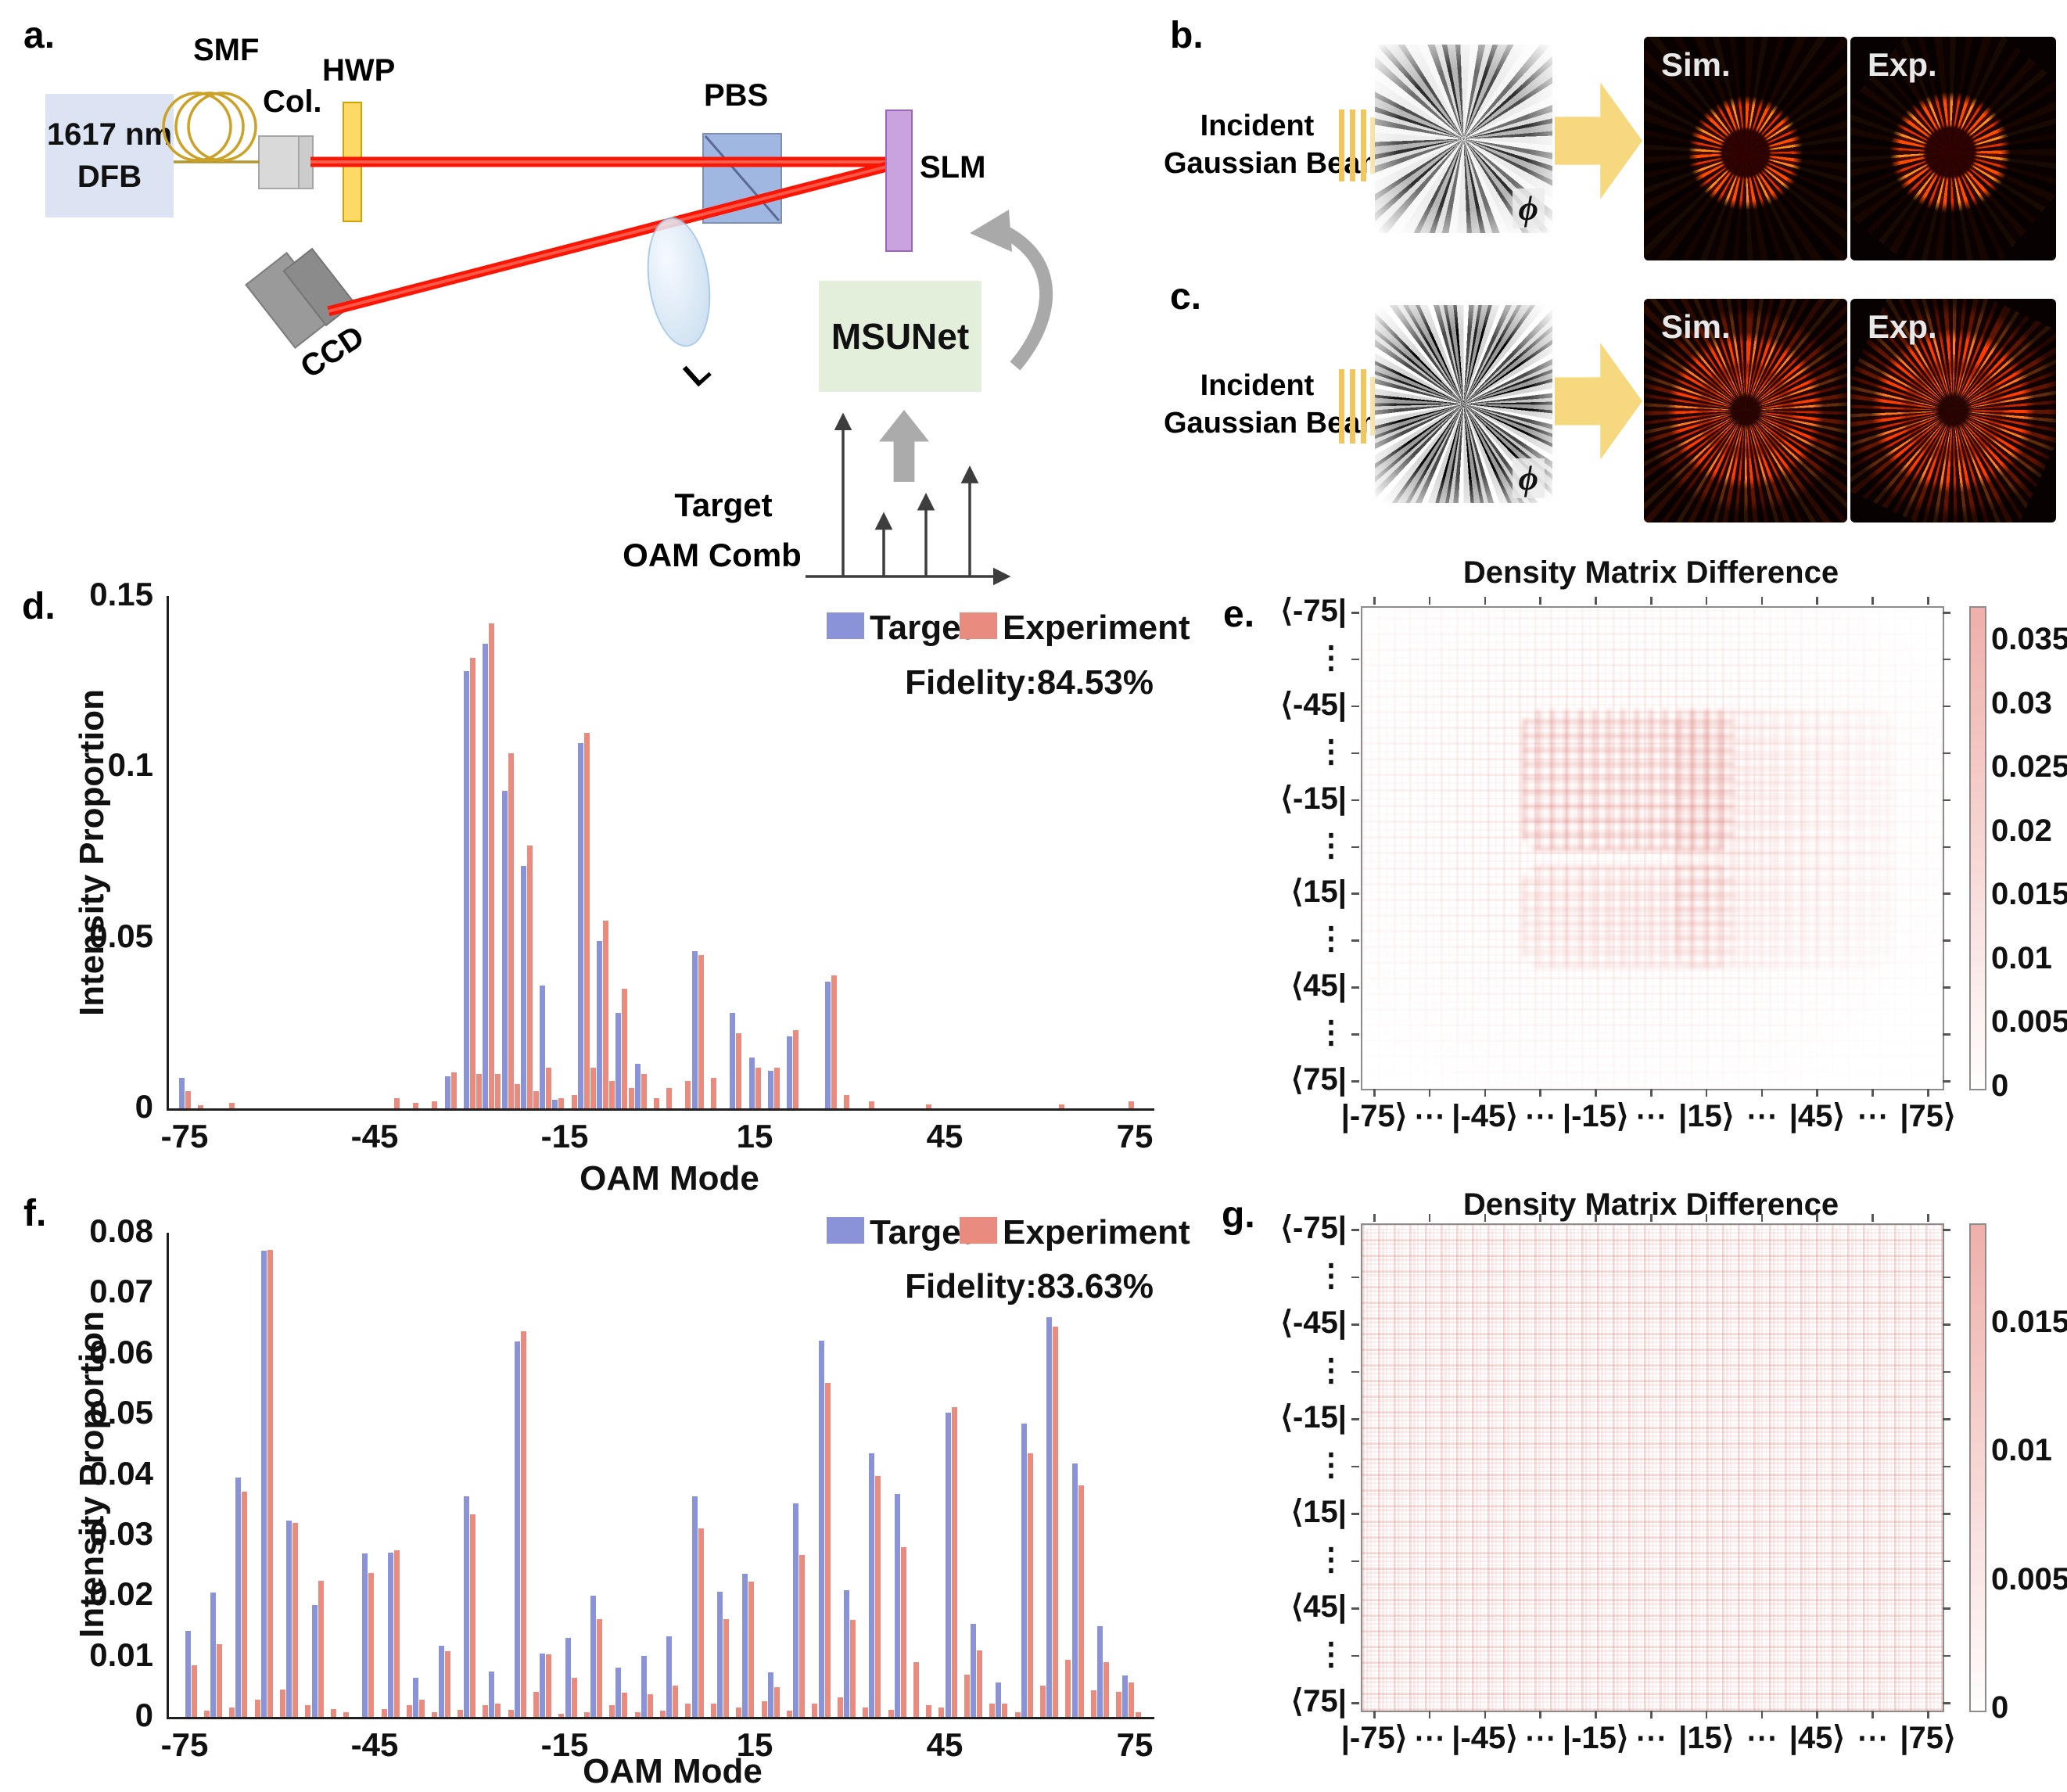 This screenshot has height=1792, width=2067. Describe the element at coordinates (1928, 1116) in the screenshot. I see `heatmap-col-label: |75⟩` at that location.